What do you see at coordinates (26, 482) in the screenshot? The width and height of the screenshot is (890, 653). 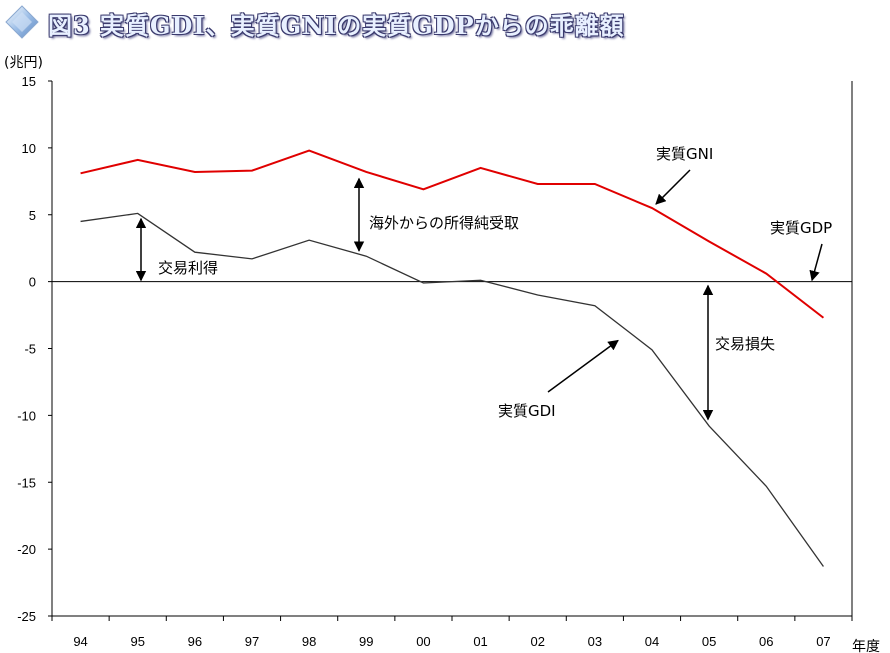 I see `y-tick-label: -15` at bounding box center [26, 482].